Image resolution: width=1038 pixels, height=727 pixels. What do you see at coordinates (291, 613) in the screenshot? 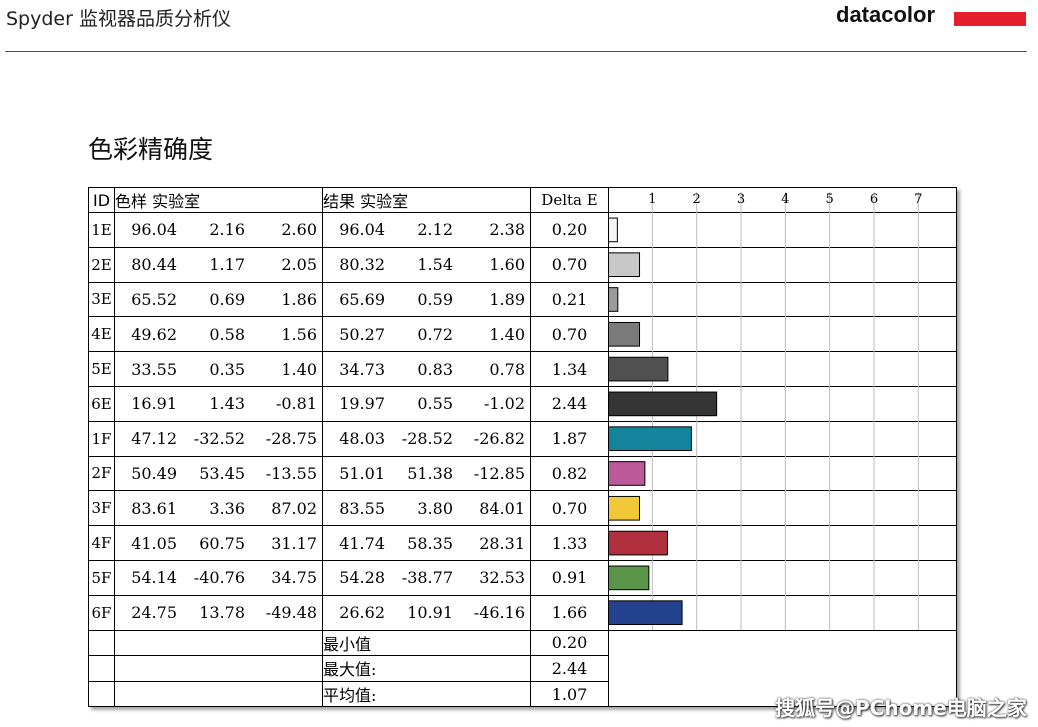
I see `sample-value: -49.48` at bounding box center [291, 613].